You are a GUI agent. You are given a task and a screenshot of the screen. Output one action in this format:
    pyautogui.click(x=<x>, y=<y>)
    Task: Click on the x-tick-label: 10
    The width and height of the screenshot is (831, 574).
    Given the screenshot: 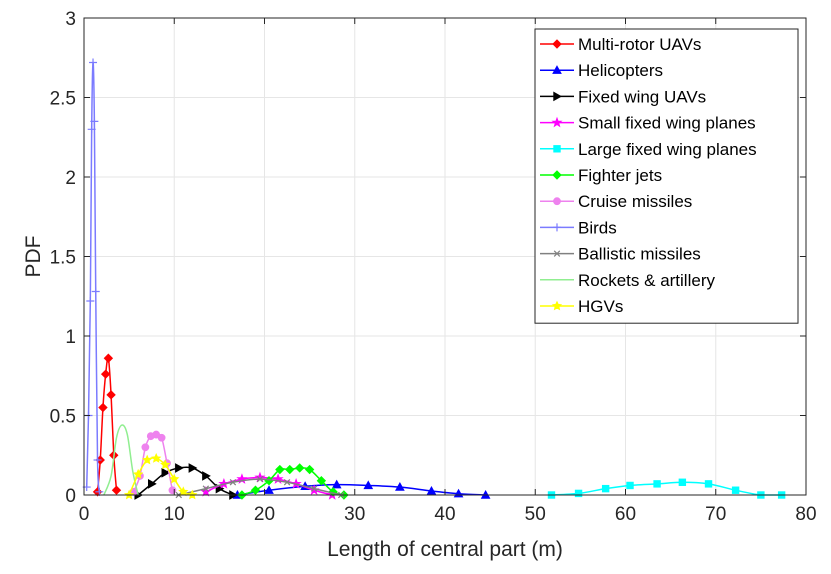 What is the action you would take?
    pyautogui.click(x=174, y=514)
    